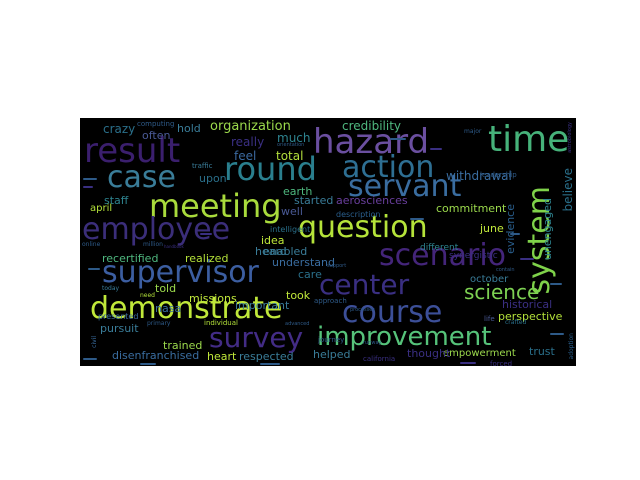  What do you see at coordinates (159, 323) in the screenshot?
I see `word-primary: primary` at bounding box center [159, 323].